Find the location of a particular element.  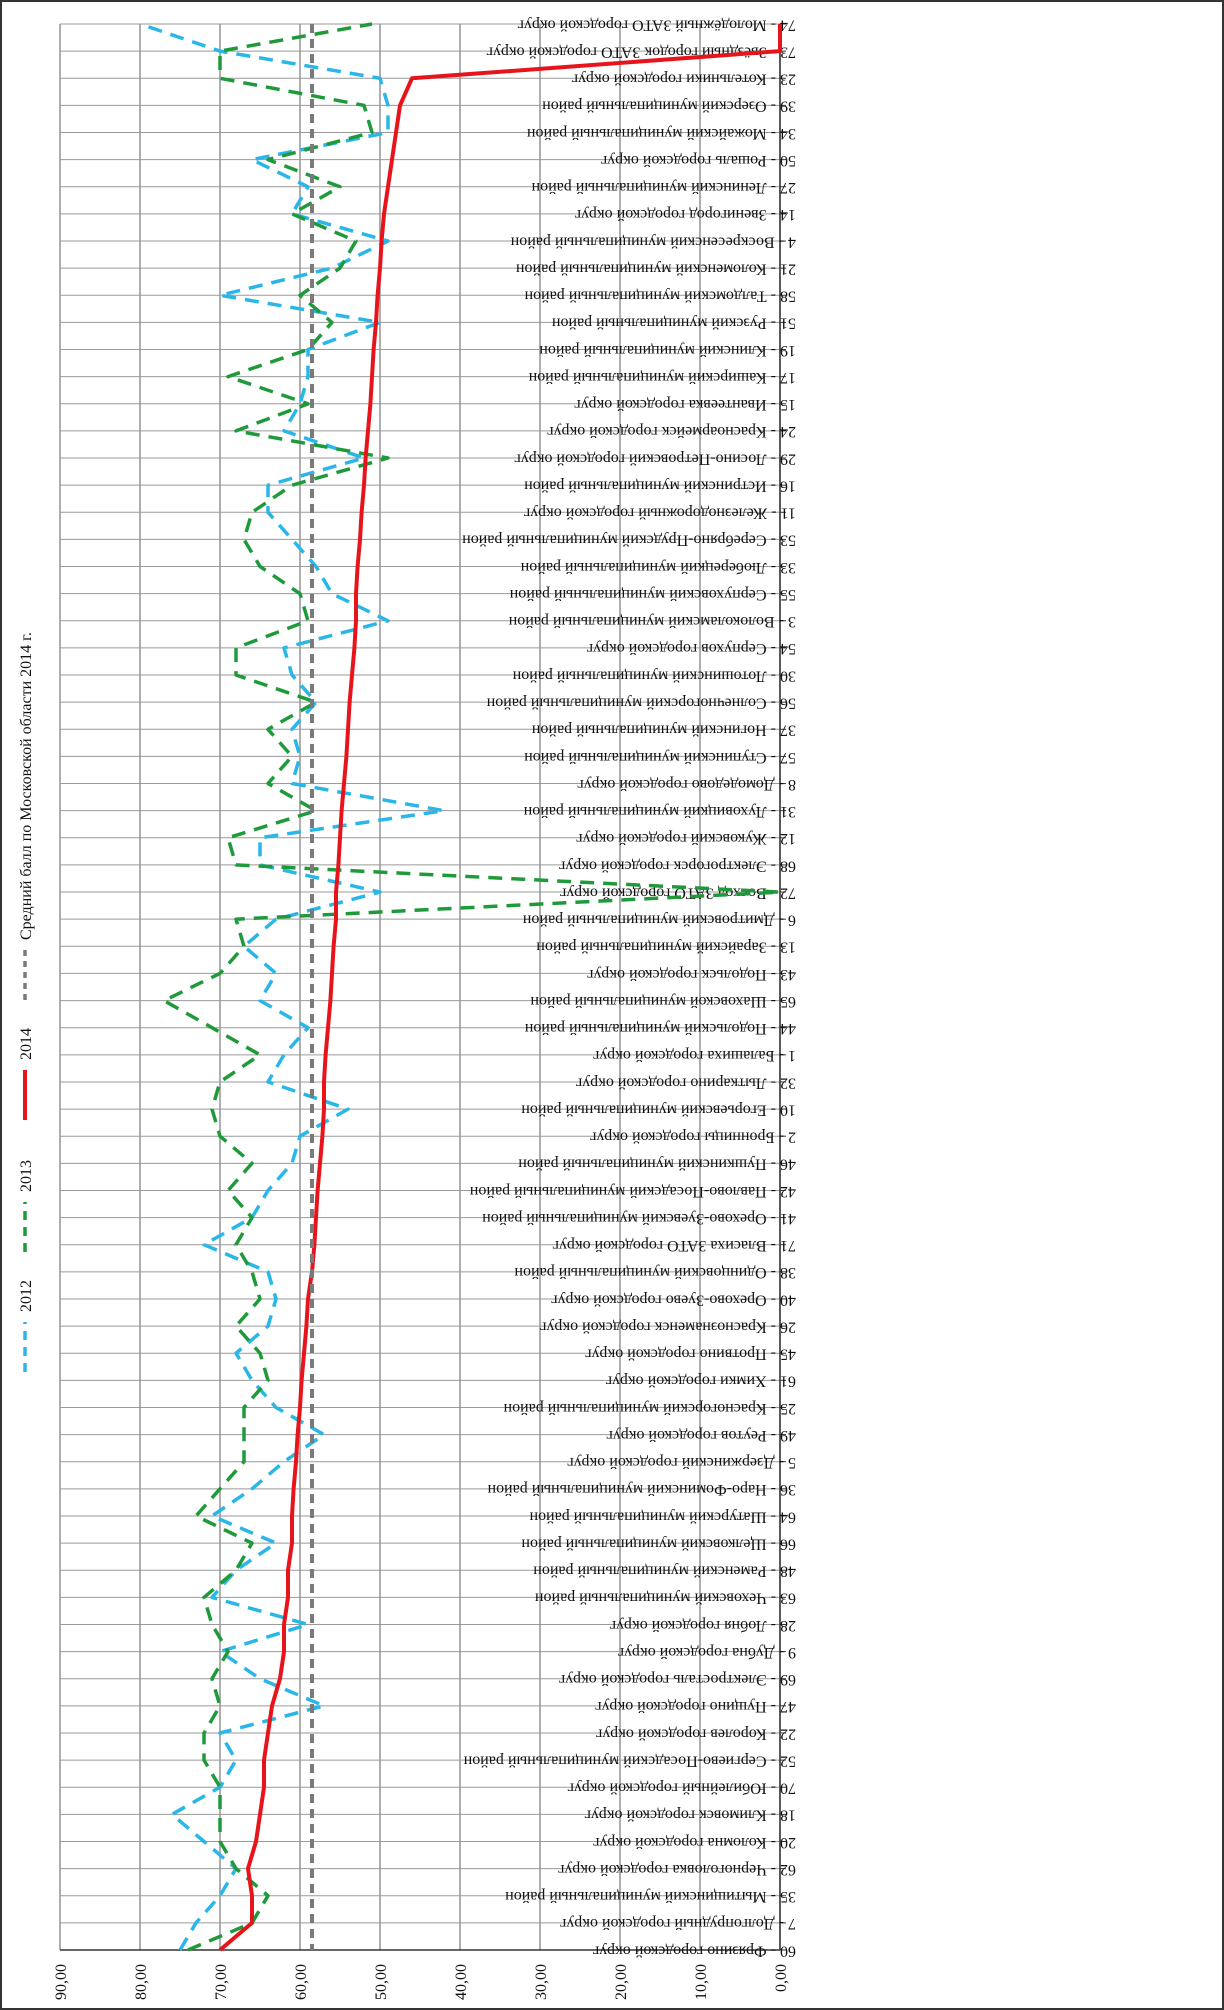

legend-label-2: 2014 is located at coordinates (26, 1044).